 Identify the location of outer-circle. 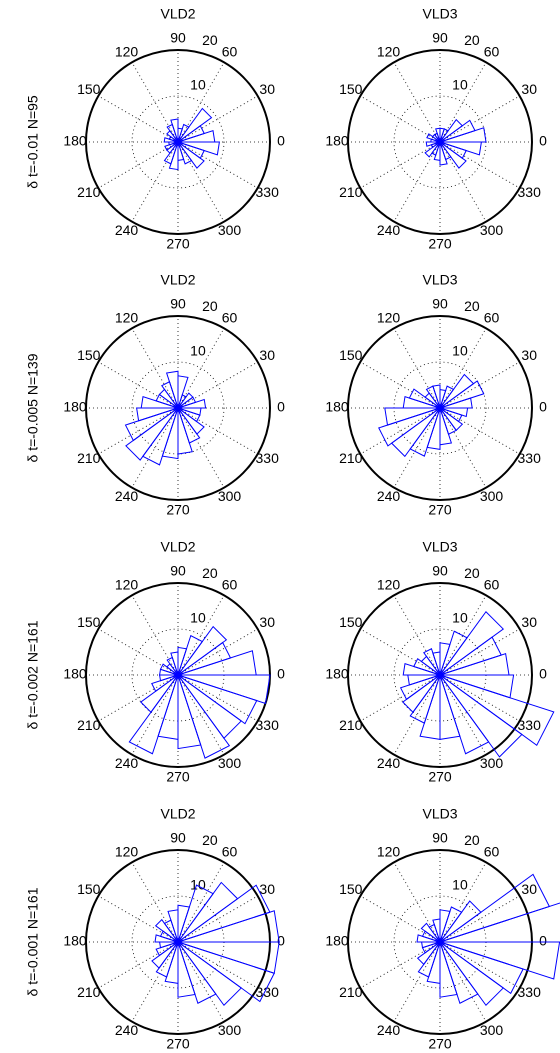
(440, 142).